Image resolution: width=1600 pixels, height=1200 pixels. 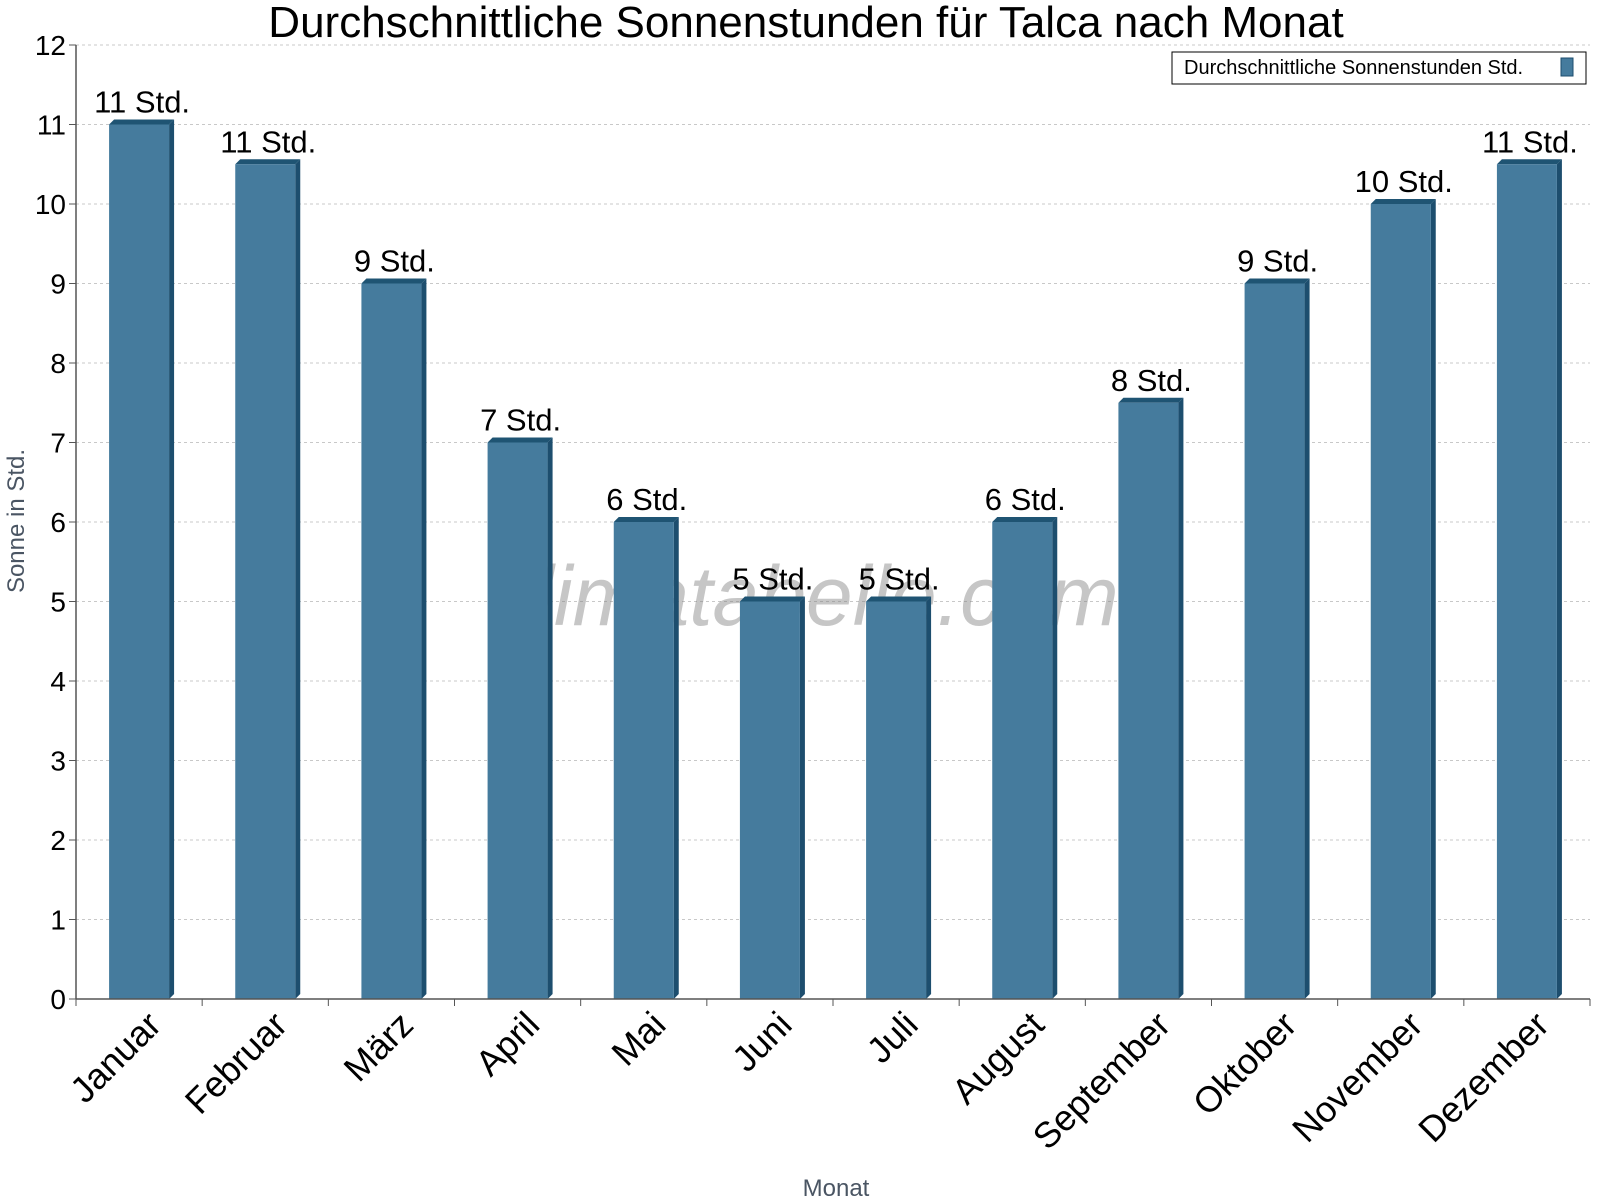 I want to click on legend: Durchschnittliche Sonnenstunden Std., so click(x=1379, y=68).